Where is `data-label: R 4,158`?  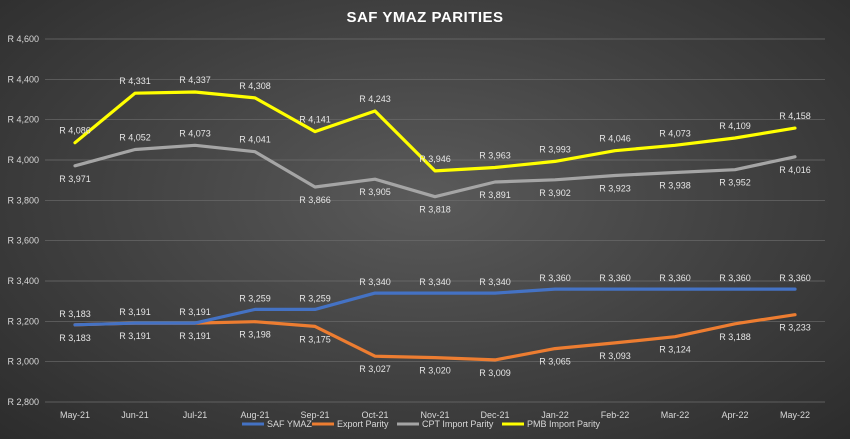 data-label: R 4,158 is located at coordinates (795, 116).